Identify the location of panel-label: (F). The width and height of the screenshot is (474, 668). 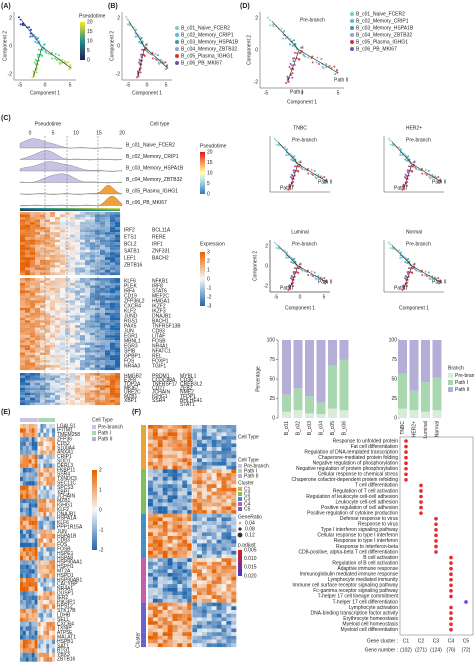
(136, 412).